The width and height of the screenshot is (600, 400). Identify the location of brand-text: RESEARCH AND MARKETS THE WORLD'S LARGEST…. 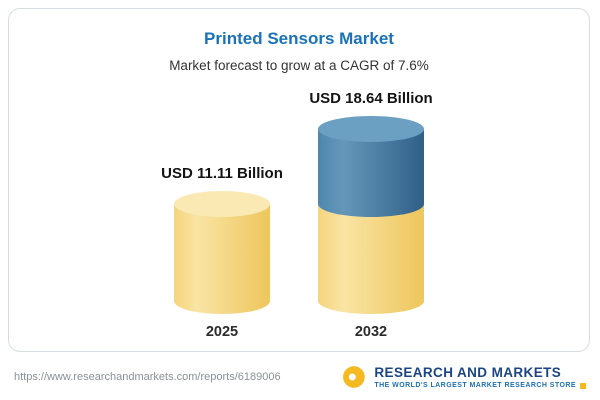
(480, 377).